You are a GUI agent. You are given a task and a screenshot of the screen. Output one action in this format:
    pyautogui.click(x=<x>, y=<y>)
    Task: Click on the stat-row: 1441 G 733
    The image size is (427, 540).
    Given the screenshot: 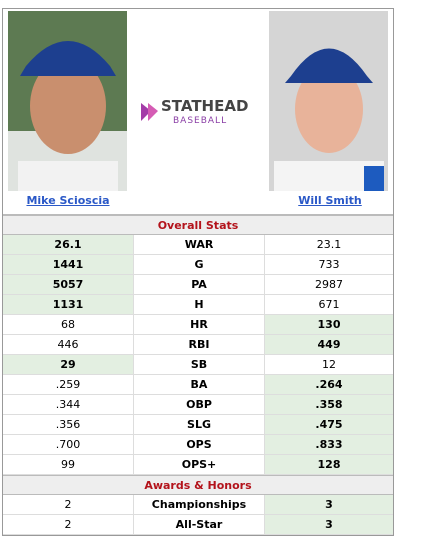 What is the action you would take?
    pyautogui.click(x=198, y=265)
    